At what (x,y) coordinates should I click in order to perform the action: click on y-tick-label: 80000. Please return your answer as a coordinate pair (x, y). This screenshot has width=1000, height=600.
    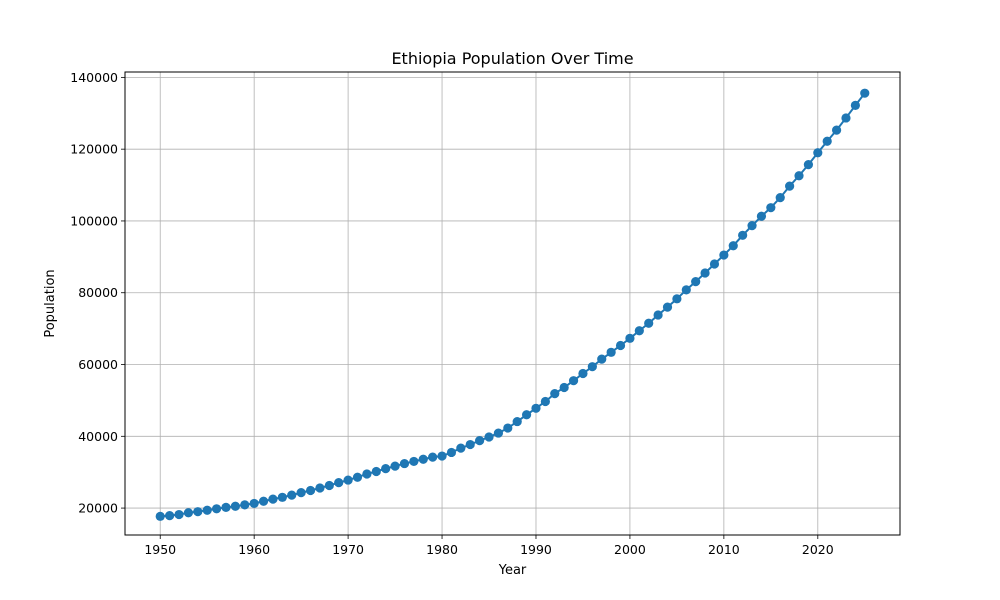
    Looking at the image, I should click on (98, 292).